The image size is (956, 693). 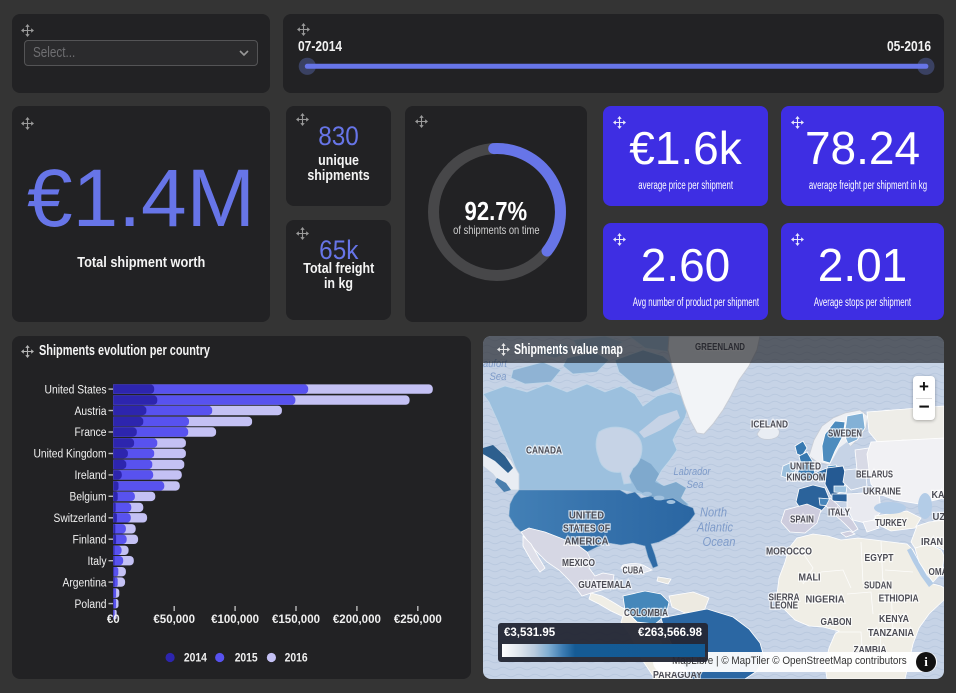 I want to click on svg-text: TURKEY, so click(x=891, y=523).